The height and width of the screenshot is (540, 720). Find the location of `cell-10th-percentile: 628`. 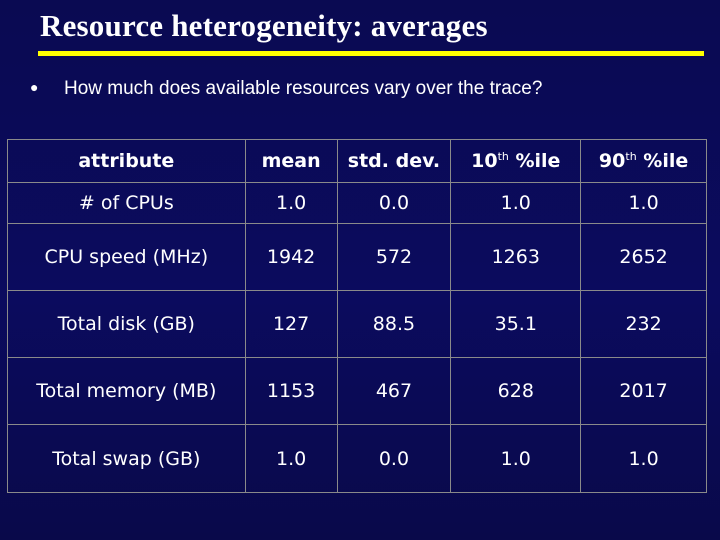

cell-10th-percentile: 628 is located at coordinates (516, 391).